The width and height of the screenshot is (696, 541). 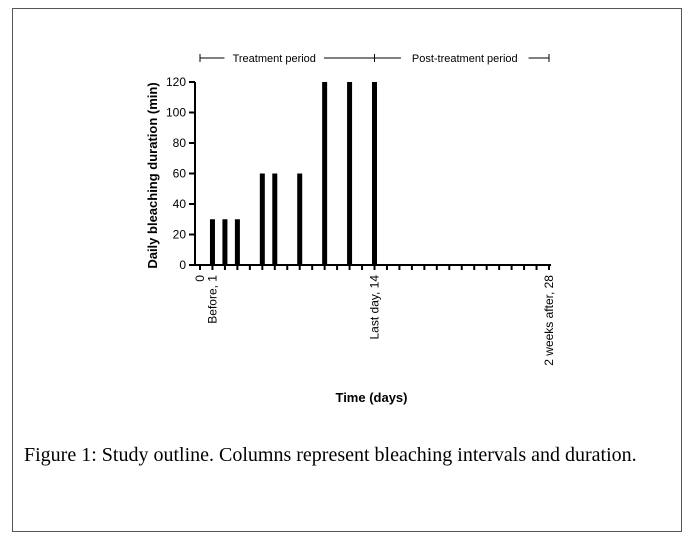 What do you see at coordinates (274, 59) in the screenshot?
I see `treatment-period-label: Treatment period` at bounding box center [274, 59].